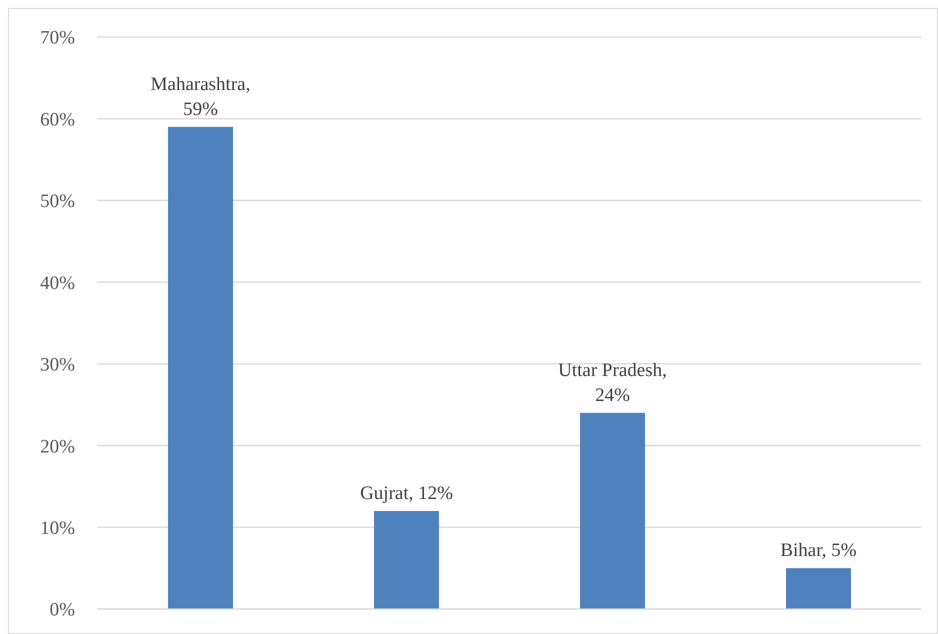 This screenshot has height=634, width=938. Describe the element at coordinates (818, 551) in the screenshot. I see `data-label: Bihar, 5%` at that location.